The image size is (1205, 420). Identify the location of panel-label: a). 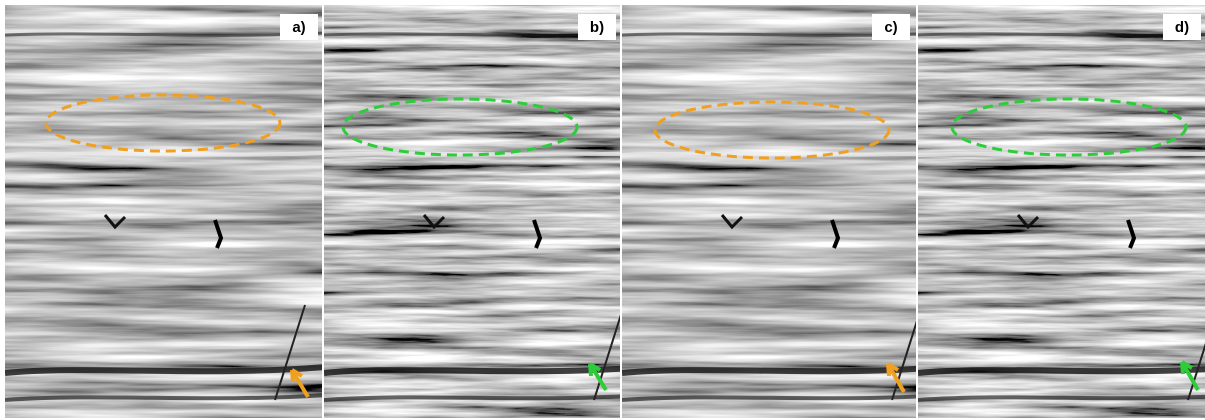
(298, 27).